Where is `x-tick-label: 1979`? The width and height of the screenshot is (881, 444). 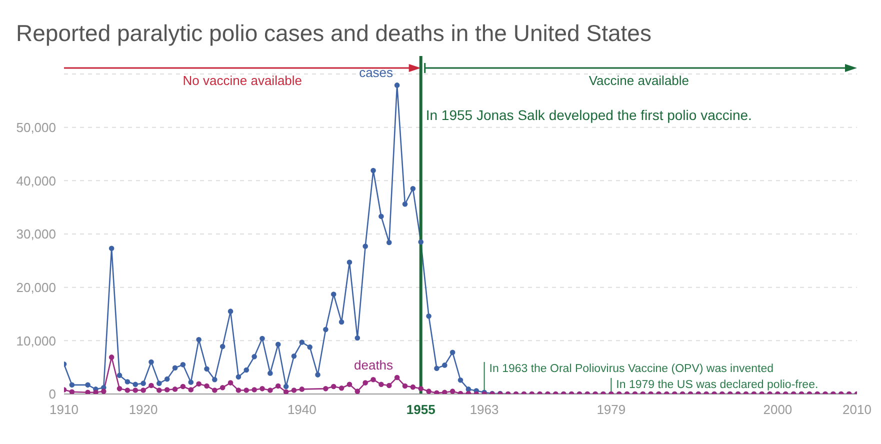
x-tick-label: 1979 is located at coordinates (611, 409).